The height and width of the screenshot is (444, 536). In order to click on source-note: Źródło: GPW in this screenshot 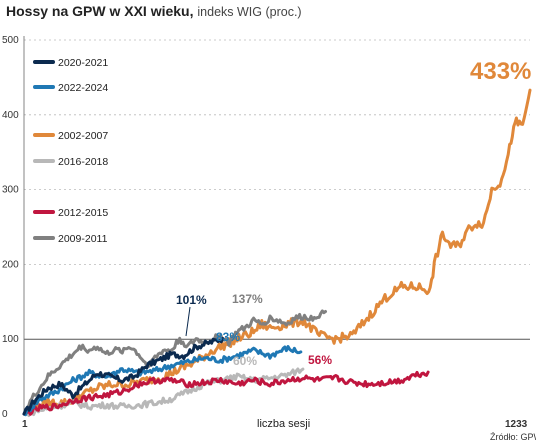, I will do `click(513, 437)`.